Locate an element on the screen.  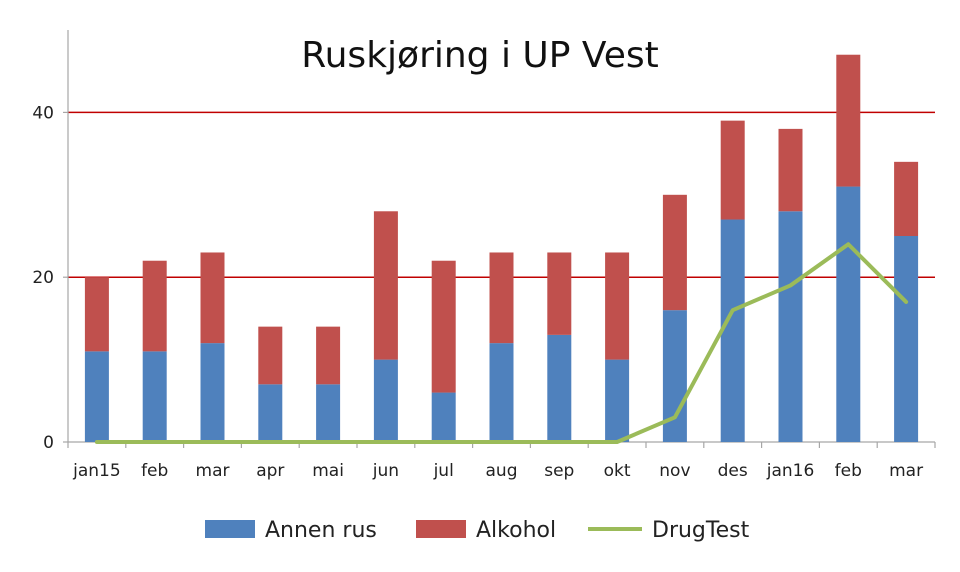
legend-item-drugtest: DrugTest is located at coordinates (669, 530).